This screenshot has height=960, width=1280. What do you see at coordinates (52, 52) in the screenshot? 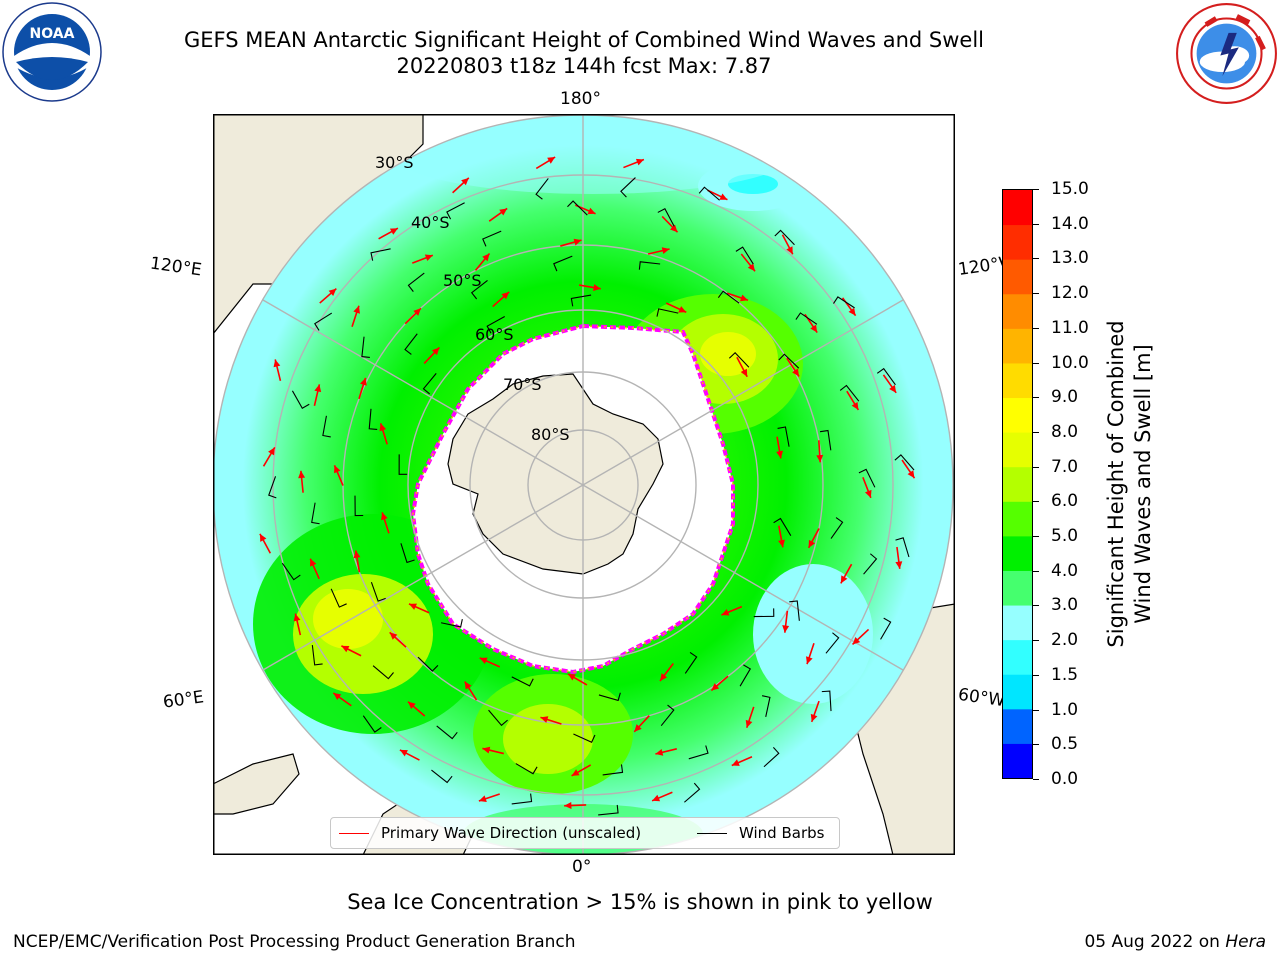
I see `noaa-logo: NOAA` at bounding box center [52, 52].